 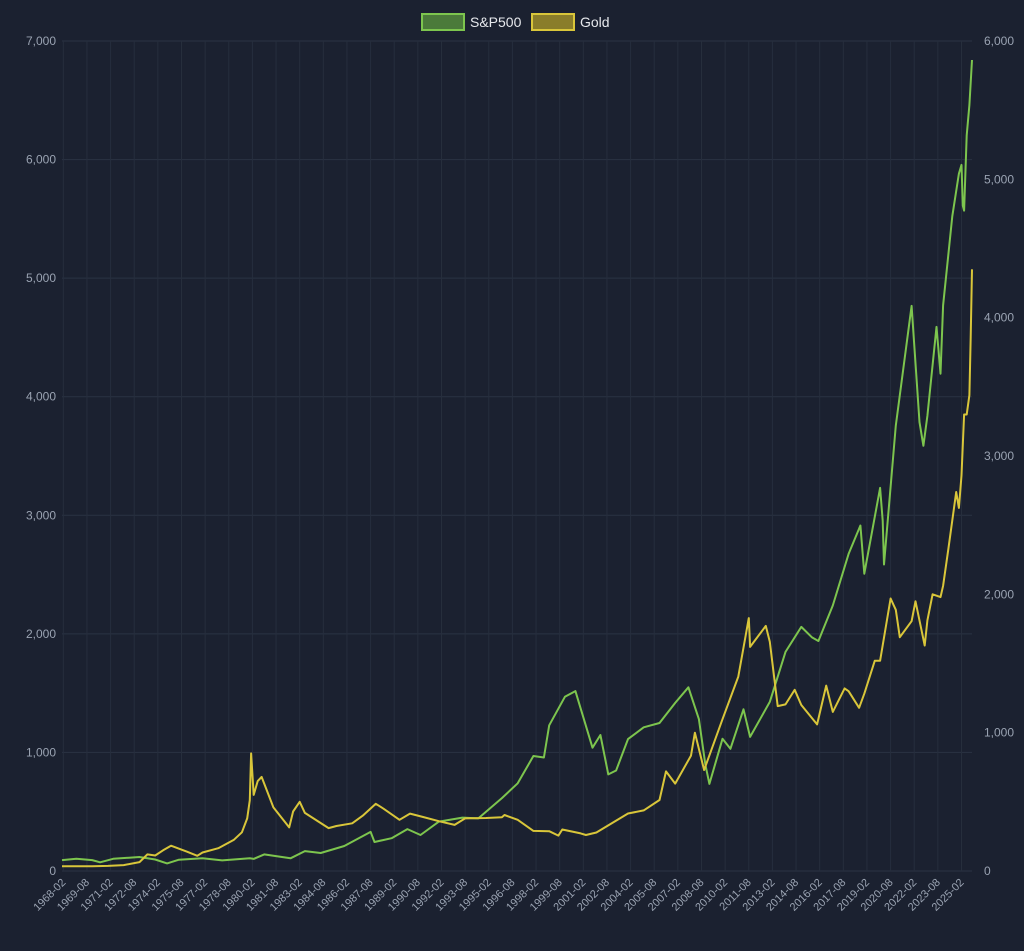 I want to click on y-right-tick-label: 2,000, so click(x=999, y=594).